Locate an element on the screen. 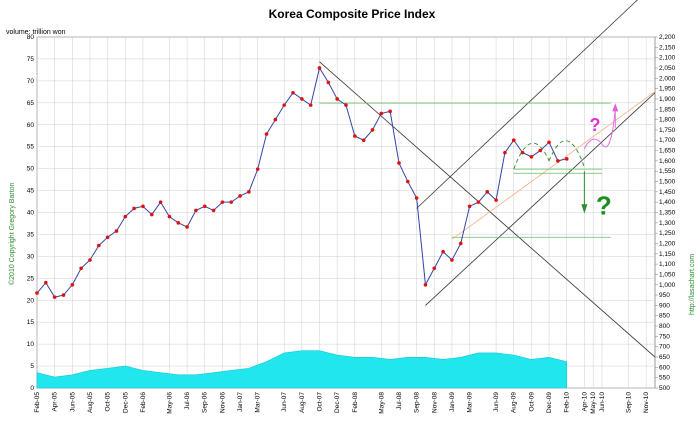 The width and height of the screenshot is (700, 444). right-tick-label: 1,400 is located at coordinates (667, 202).